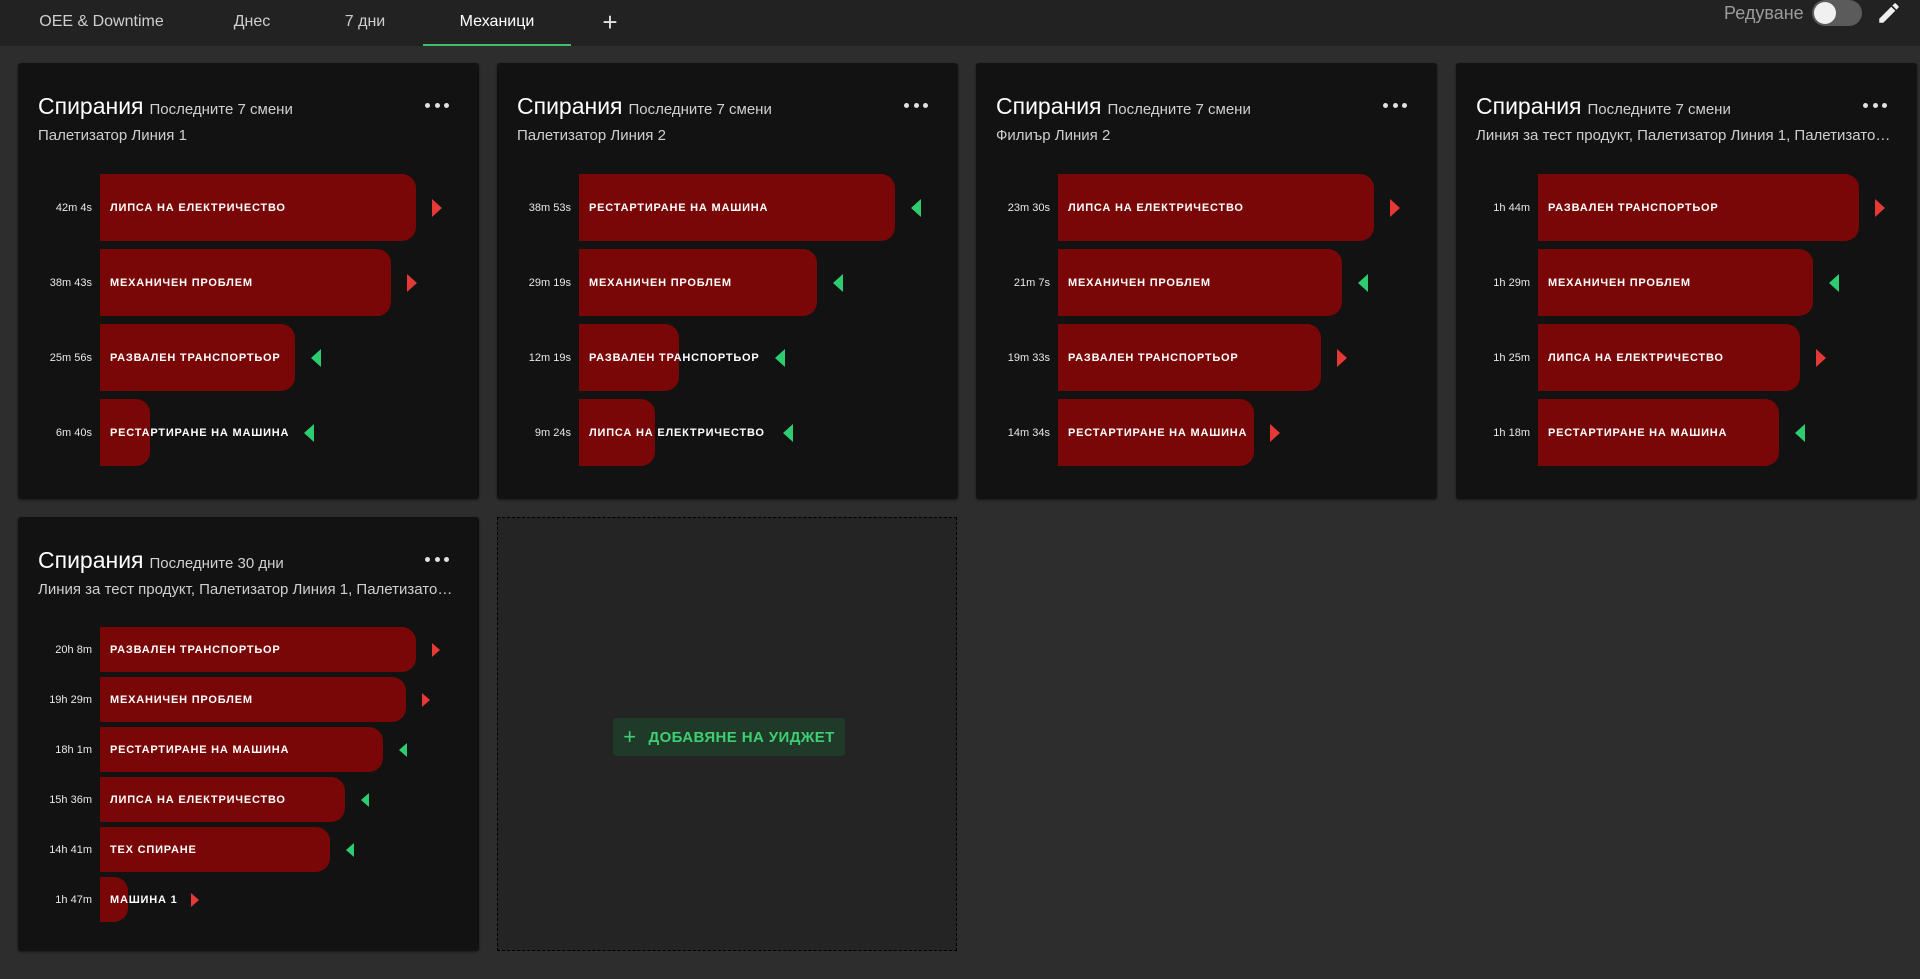 Image resolution: width=1920 pixels, height=979 pixels. What do you see at coordinates (252, 21) in the screenshot?
I see `tab-today: Днес` at bounding box center [252, 21].